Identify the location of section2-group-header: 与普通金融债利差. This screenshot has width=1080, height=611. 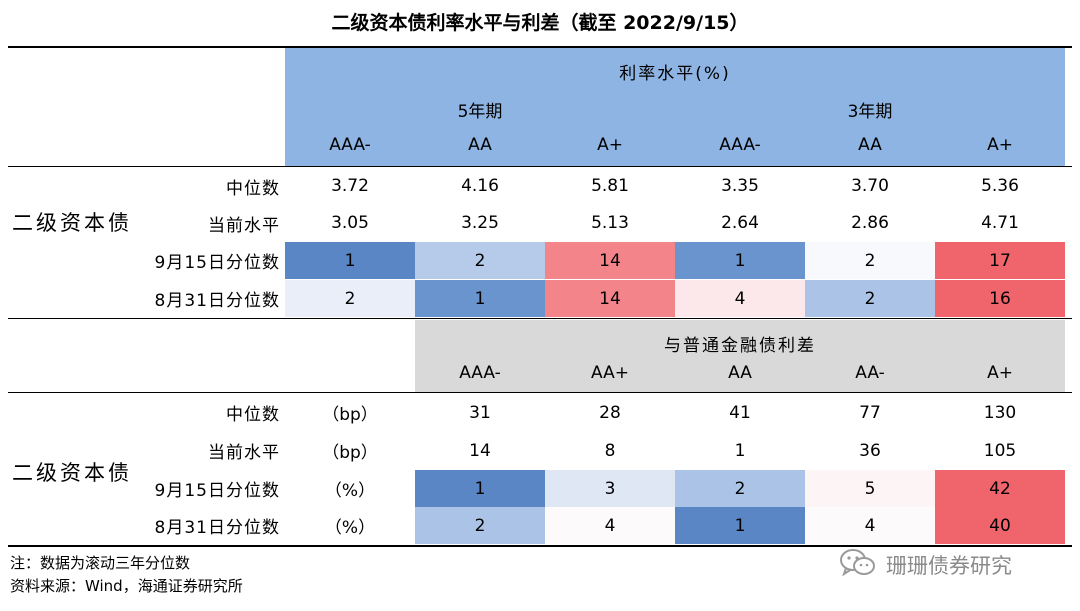
(740, 345).